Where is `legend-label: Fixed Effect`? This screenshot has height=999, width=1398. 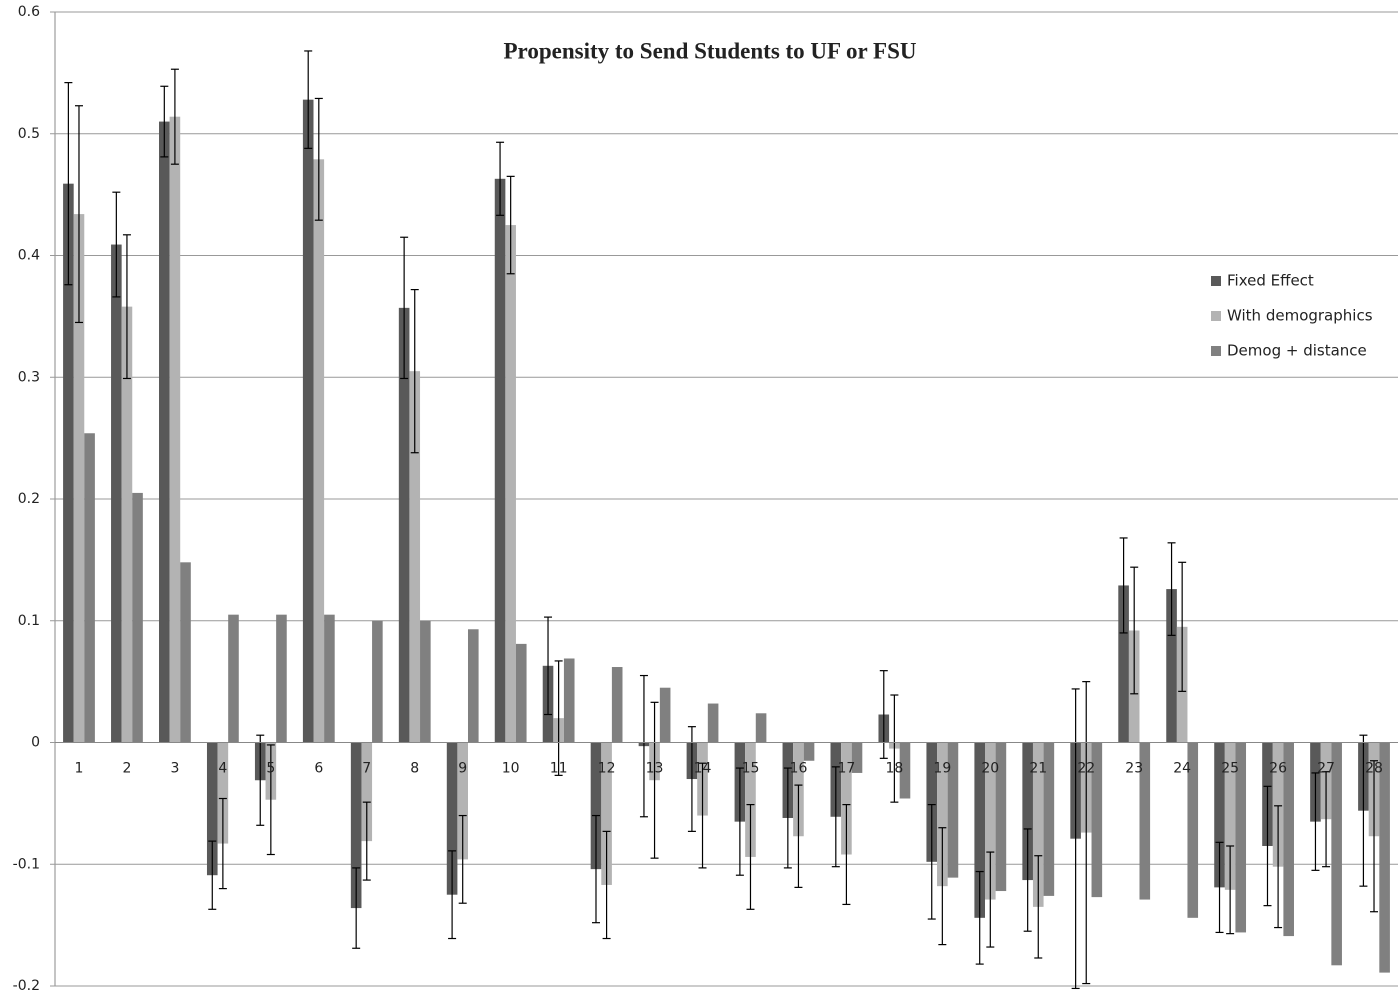
legend-label: Fixed Effect is located at coordinates (1270, 281).